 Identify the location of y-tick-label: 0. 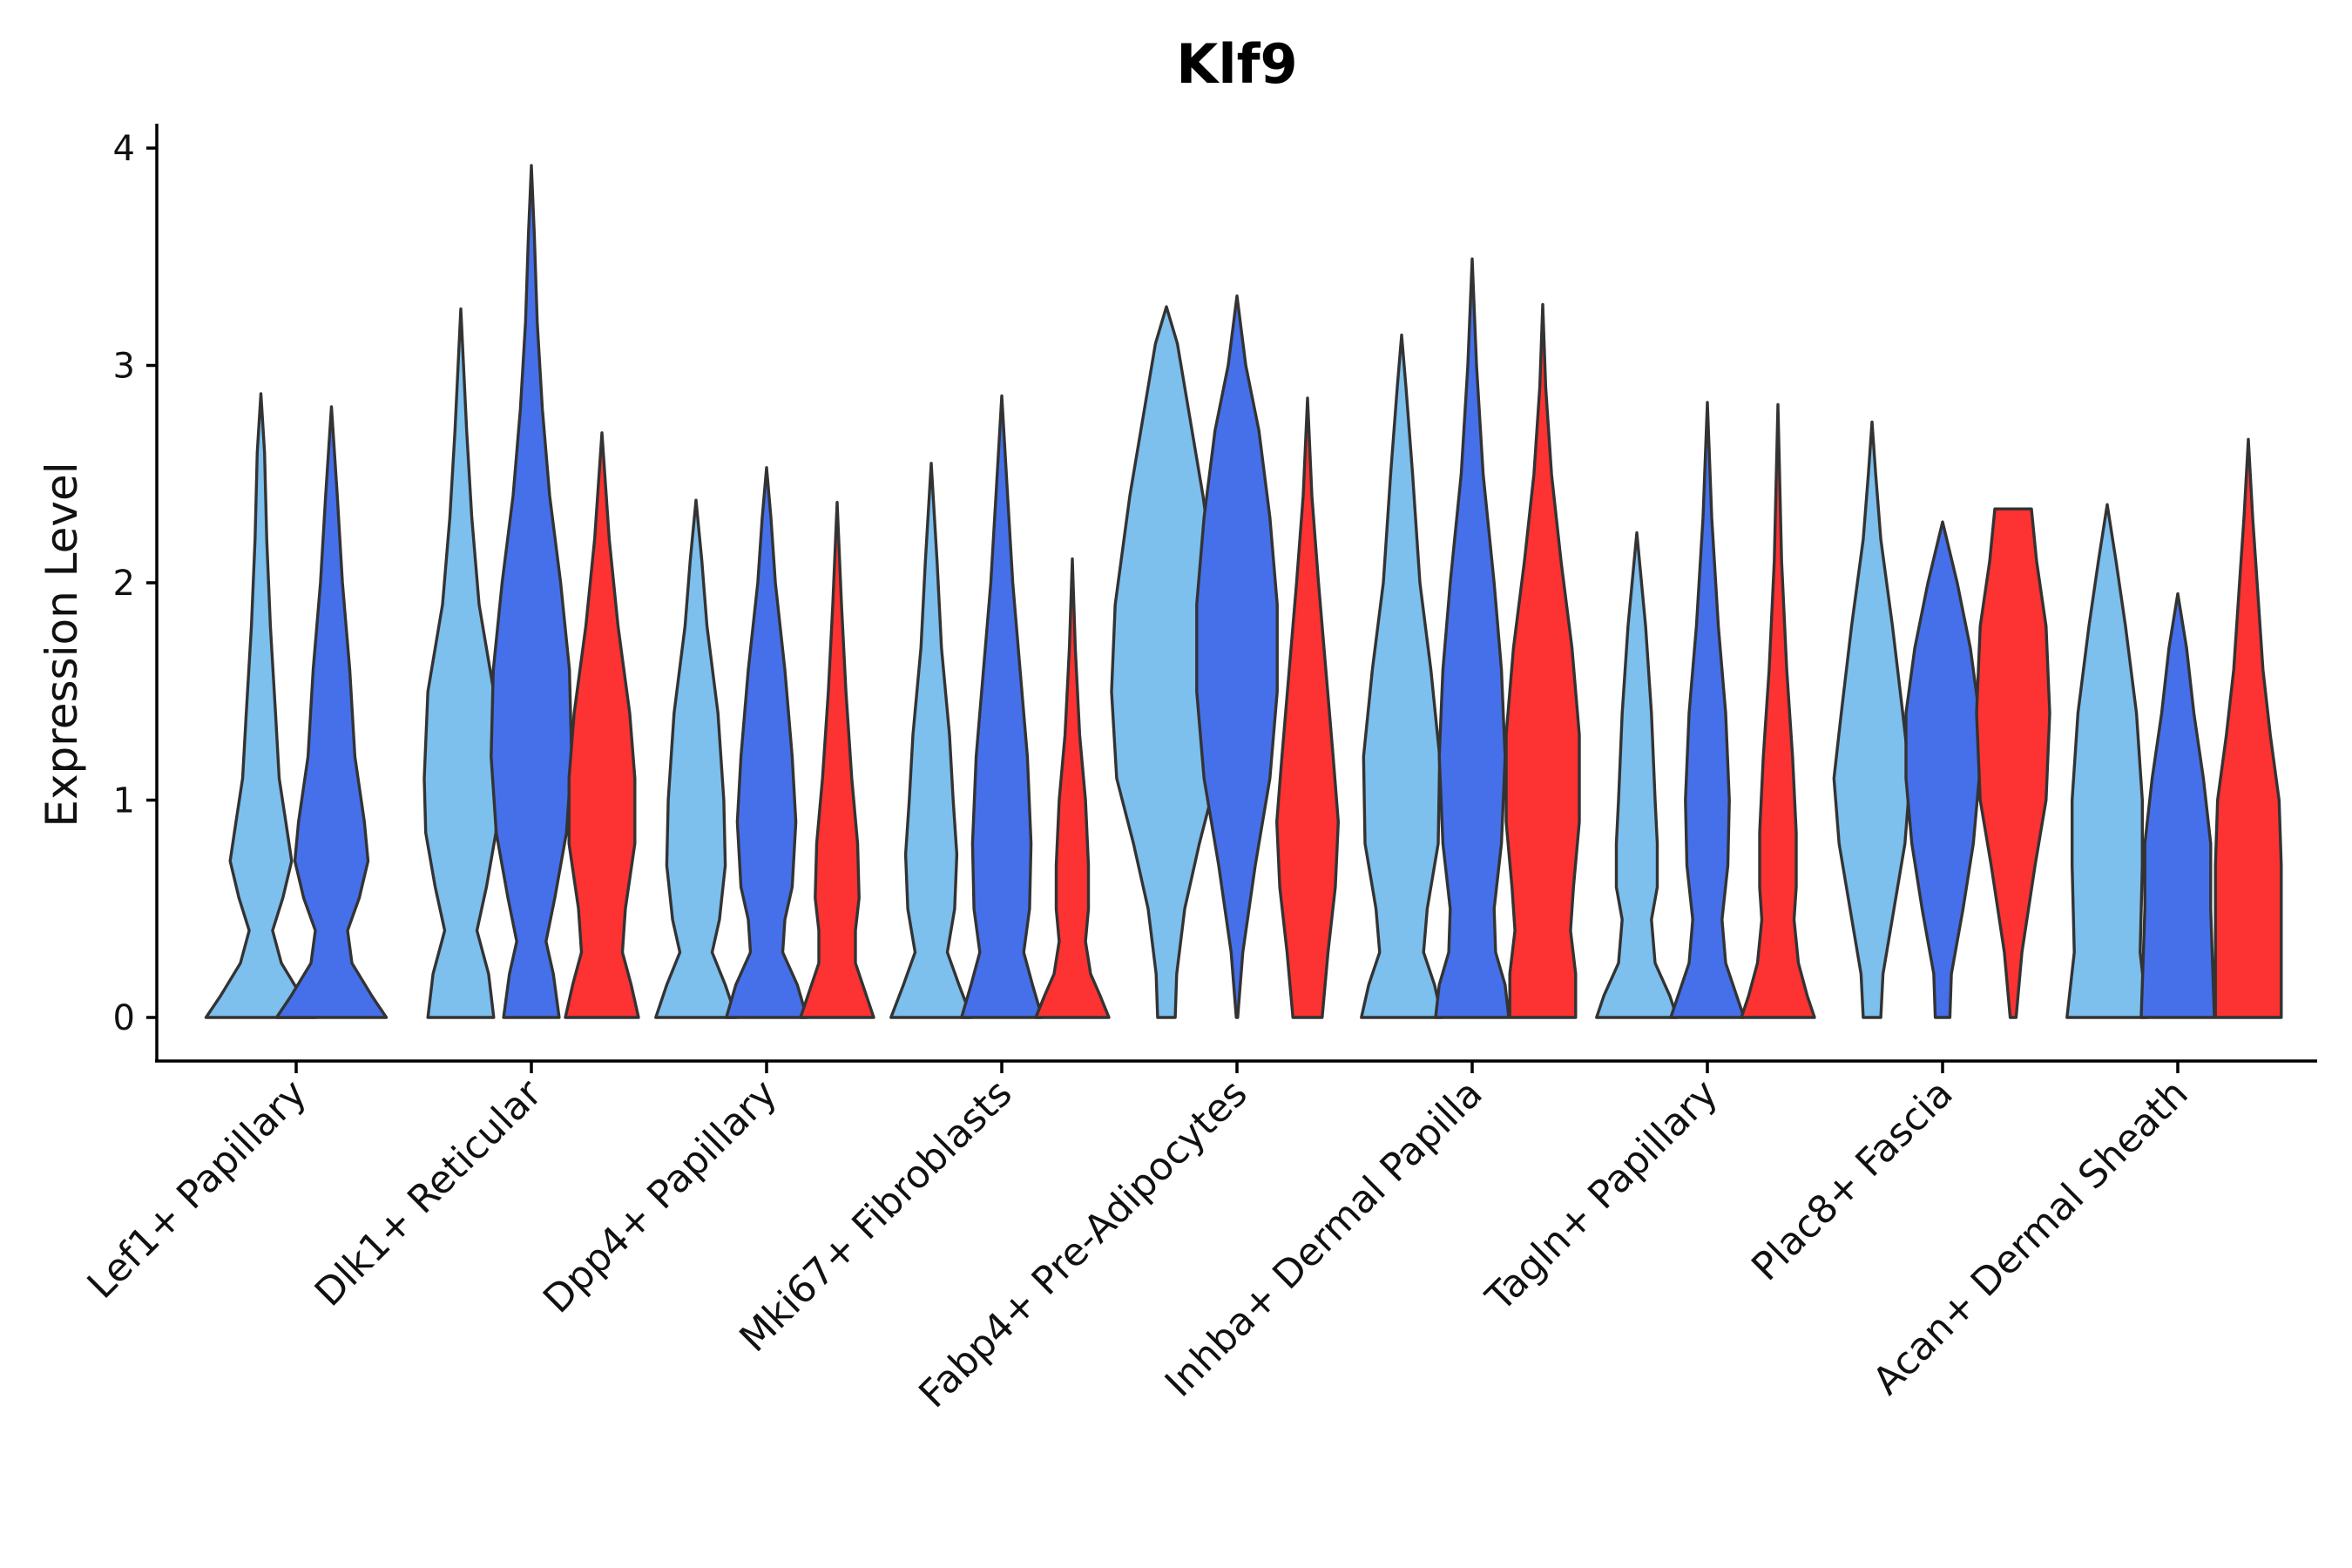
(124, 1018).